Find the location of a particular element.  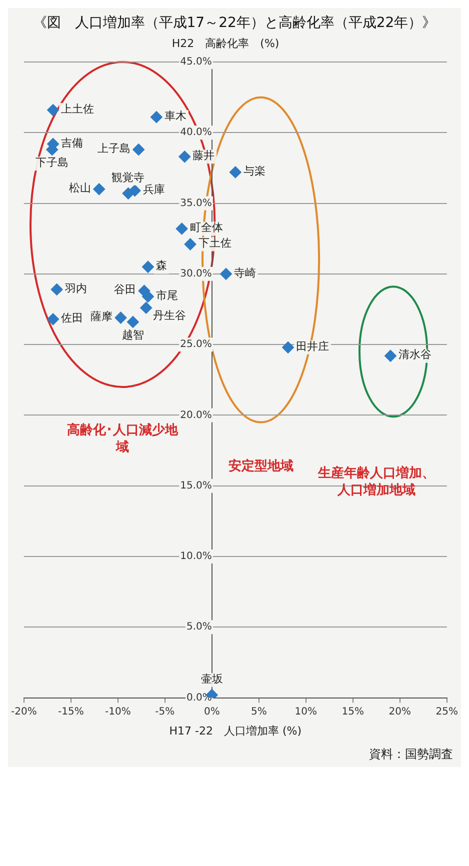

text: 資料：国勢調査 is located at coordinates (411, 754).